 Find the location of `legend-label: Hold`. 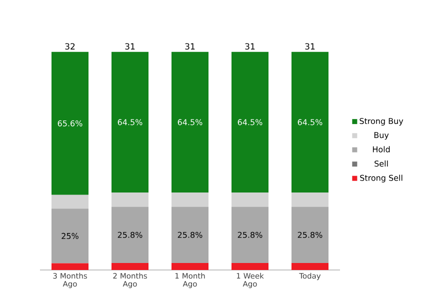

legend-label: Hold is located at coordinates (381, 149).